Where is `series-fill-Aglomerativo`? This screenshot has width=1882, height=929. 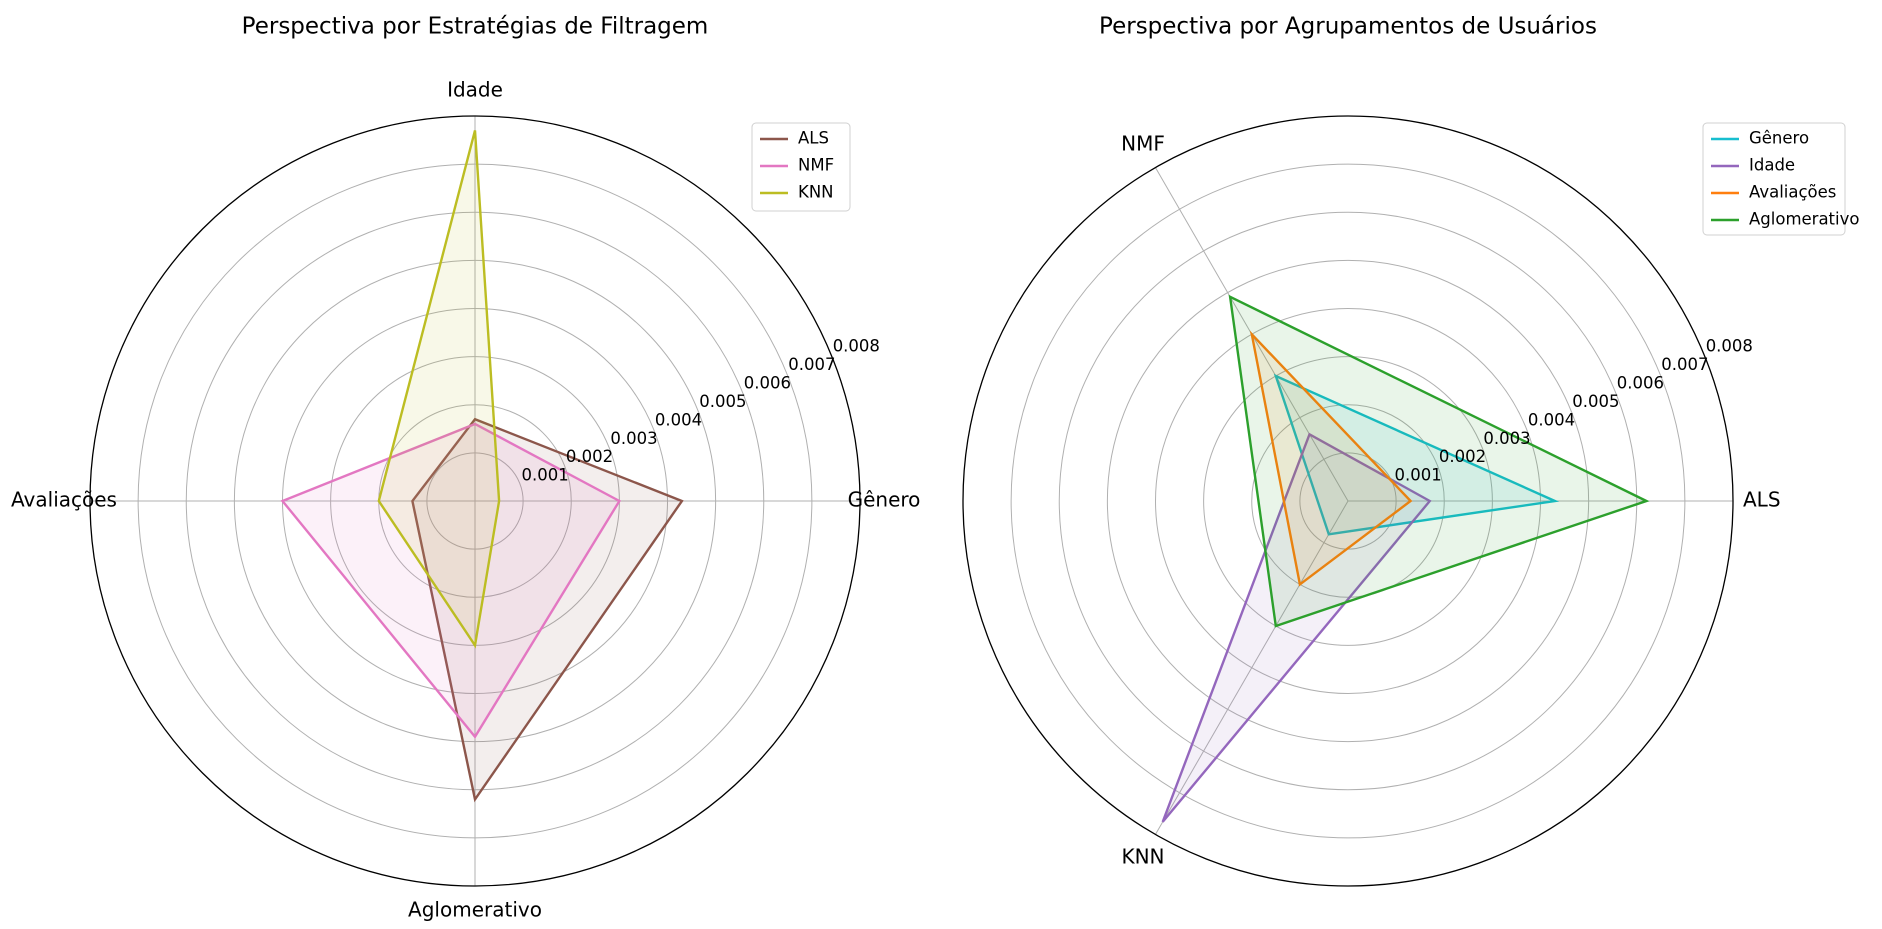
series-fill-Aglomerativo is located at coordinates (1438, 461).